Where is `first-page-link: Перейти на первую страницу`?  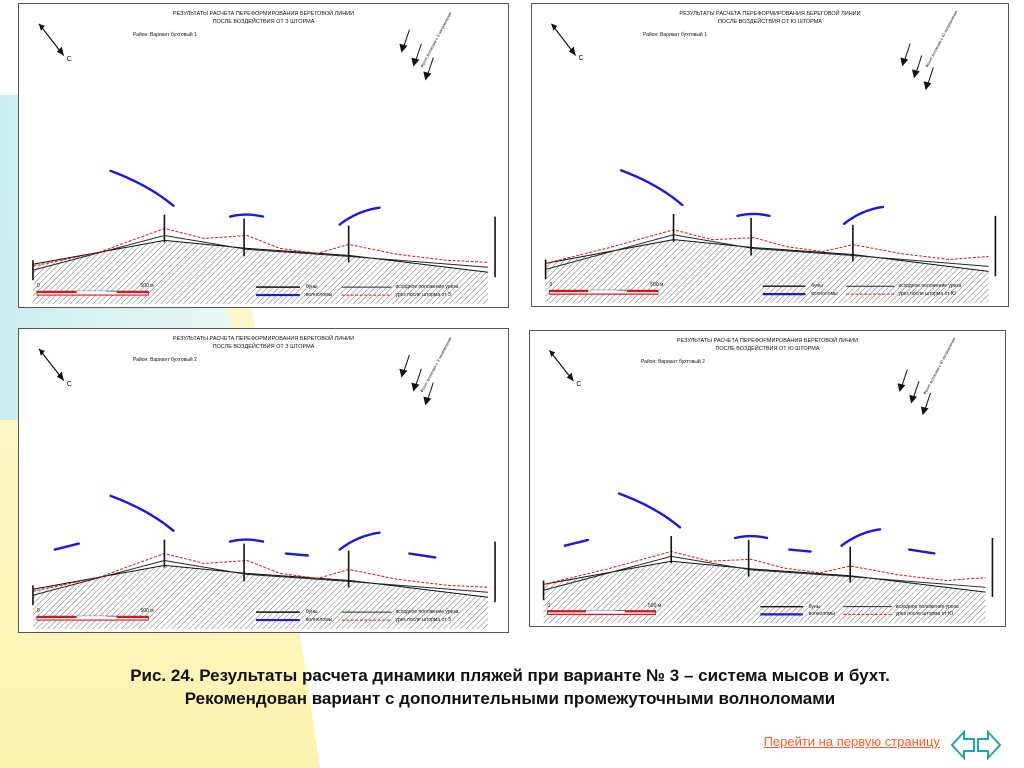 first-page-link: Перейти на первую страницу is located at coordinates (851, 741).